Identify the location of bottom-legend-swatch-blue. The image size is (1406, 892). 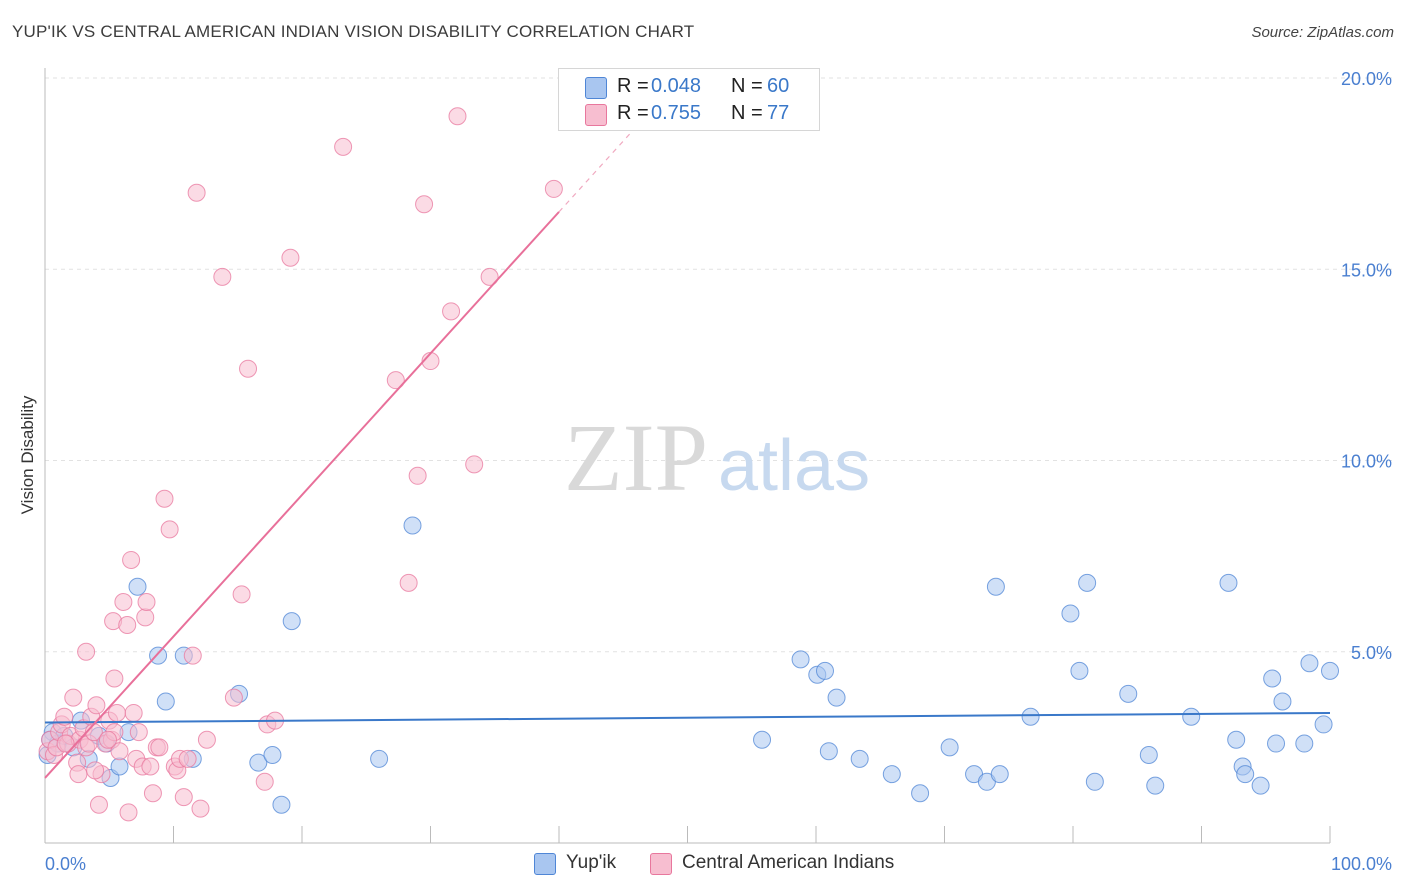
(545, 864).